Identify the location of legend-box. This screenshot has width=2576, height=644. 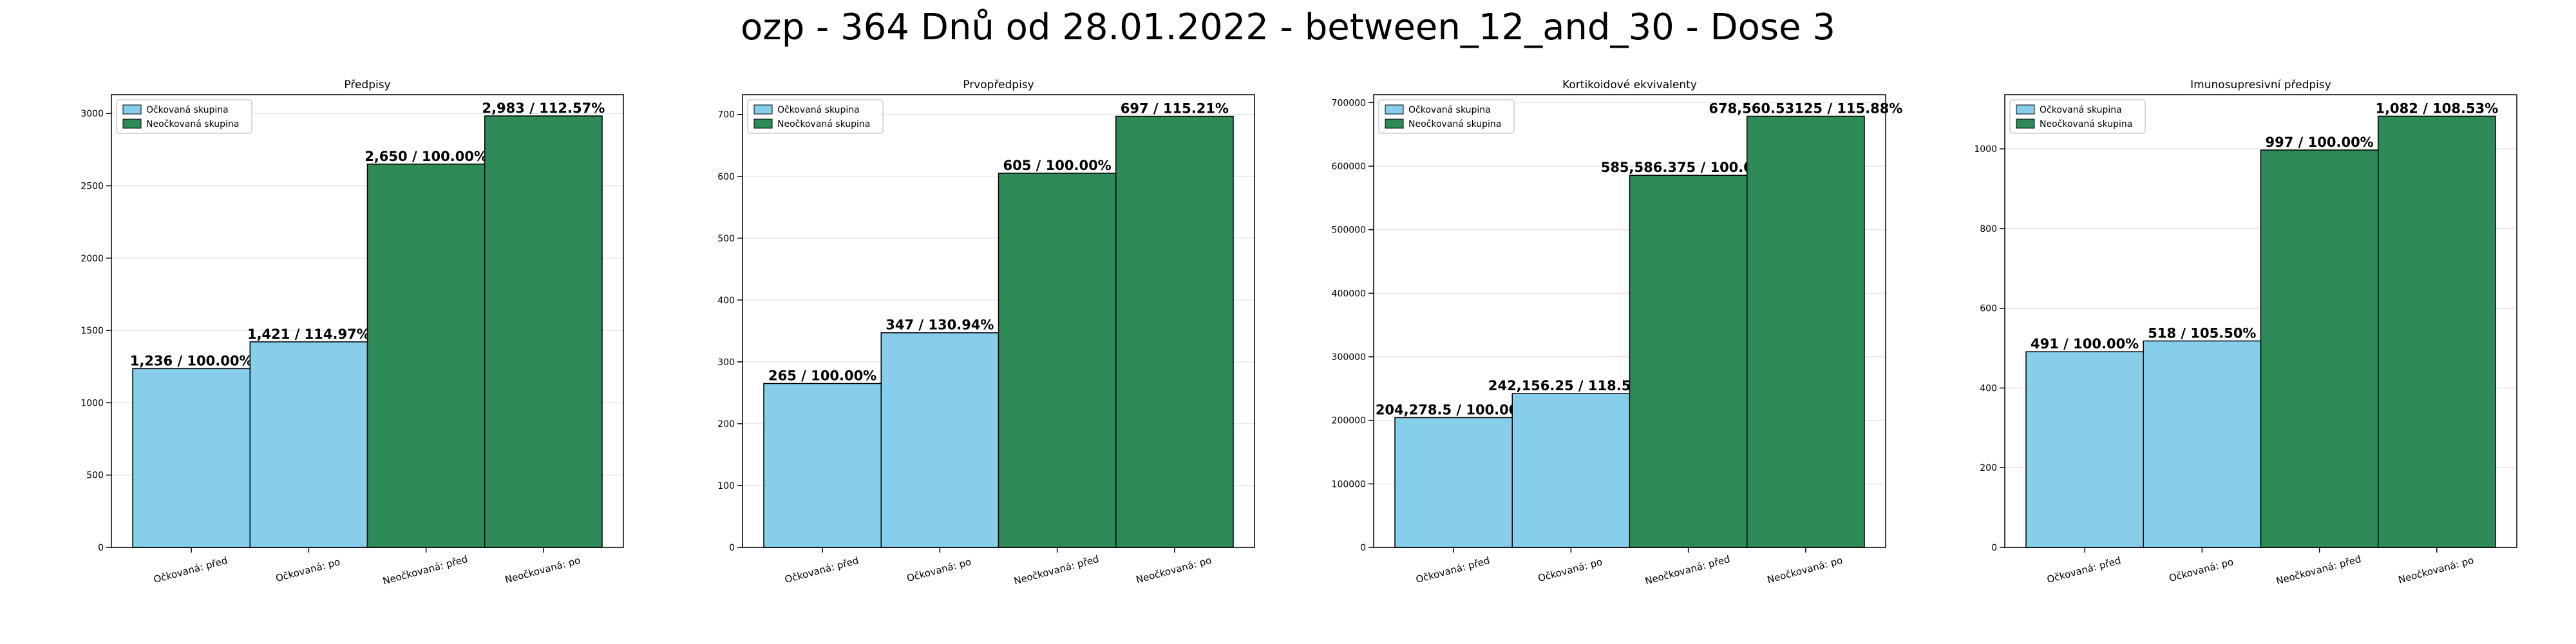
(2077, 116).